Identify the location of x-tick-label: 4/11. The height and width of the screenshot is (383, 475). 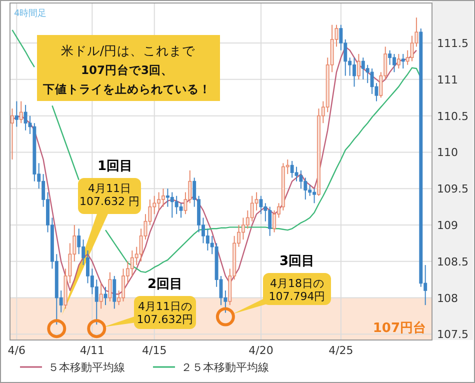
(92, 350).